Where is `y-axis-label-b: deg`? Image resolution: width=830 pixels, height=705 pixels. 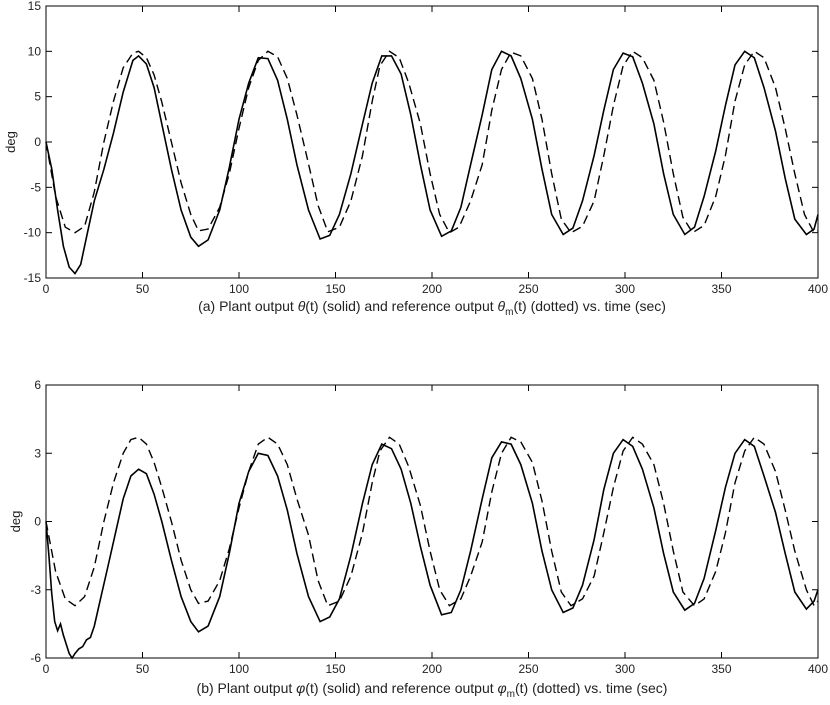 y-axis-label-b: deg is located at coordinates (15, 522).